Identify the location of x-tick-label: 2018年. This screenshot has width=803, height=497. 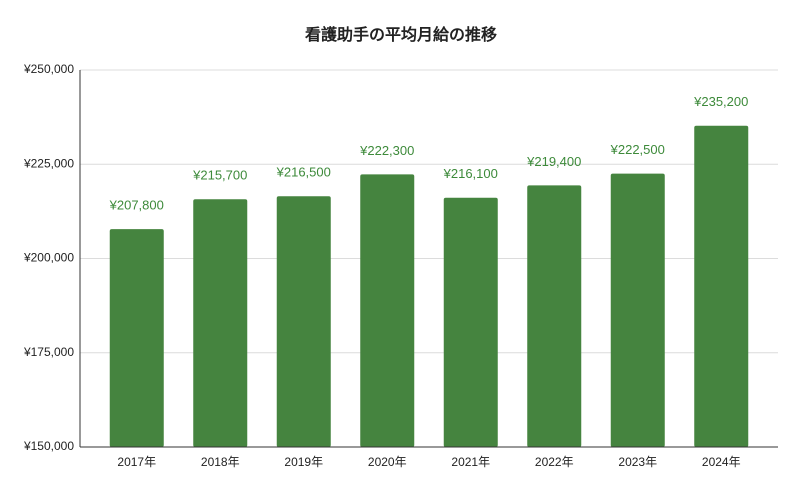
(220, 462).